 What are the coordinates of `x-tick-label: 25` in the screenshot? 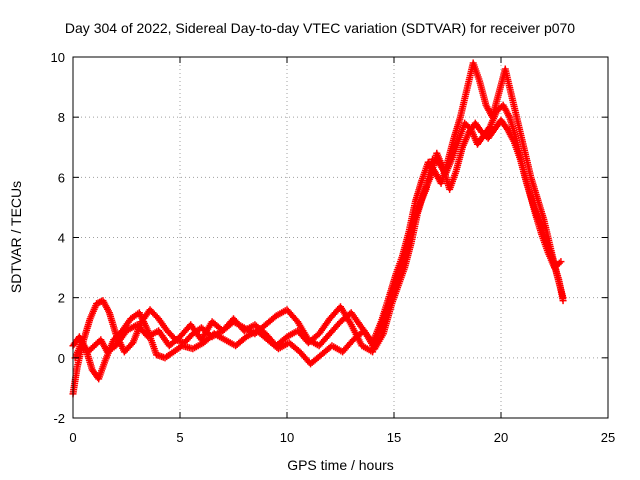 It's located at (608, 437).